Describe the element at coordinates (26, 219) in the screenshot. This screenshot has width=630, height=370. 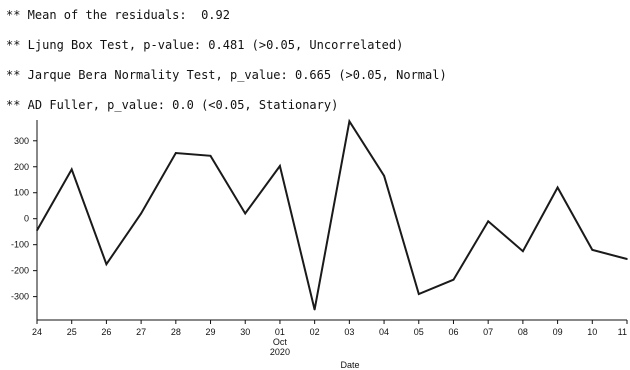
I see `y-tick-label: 0` at that location.